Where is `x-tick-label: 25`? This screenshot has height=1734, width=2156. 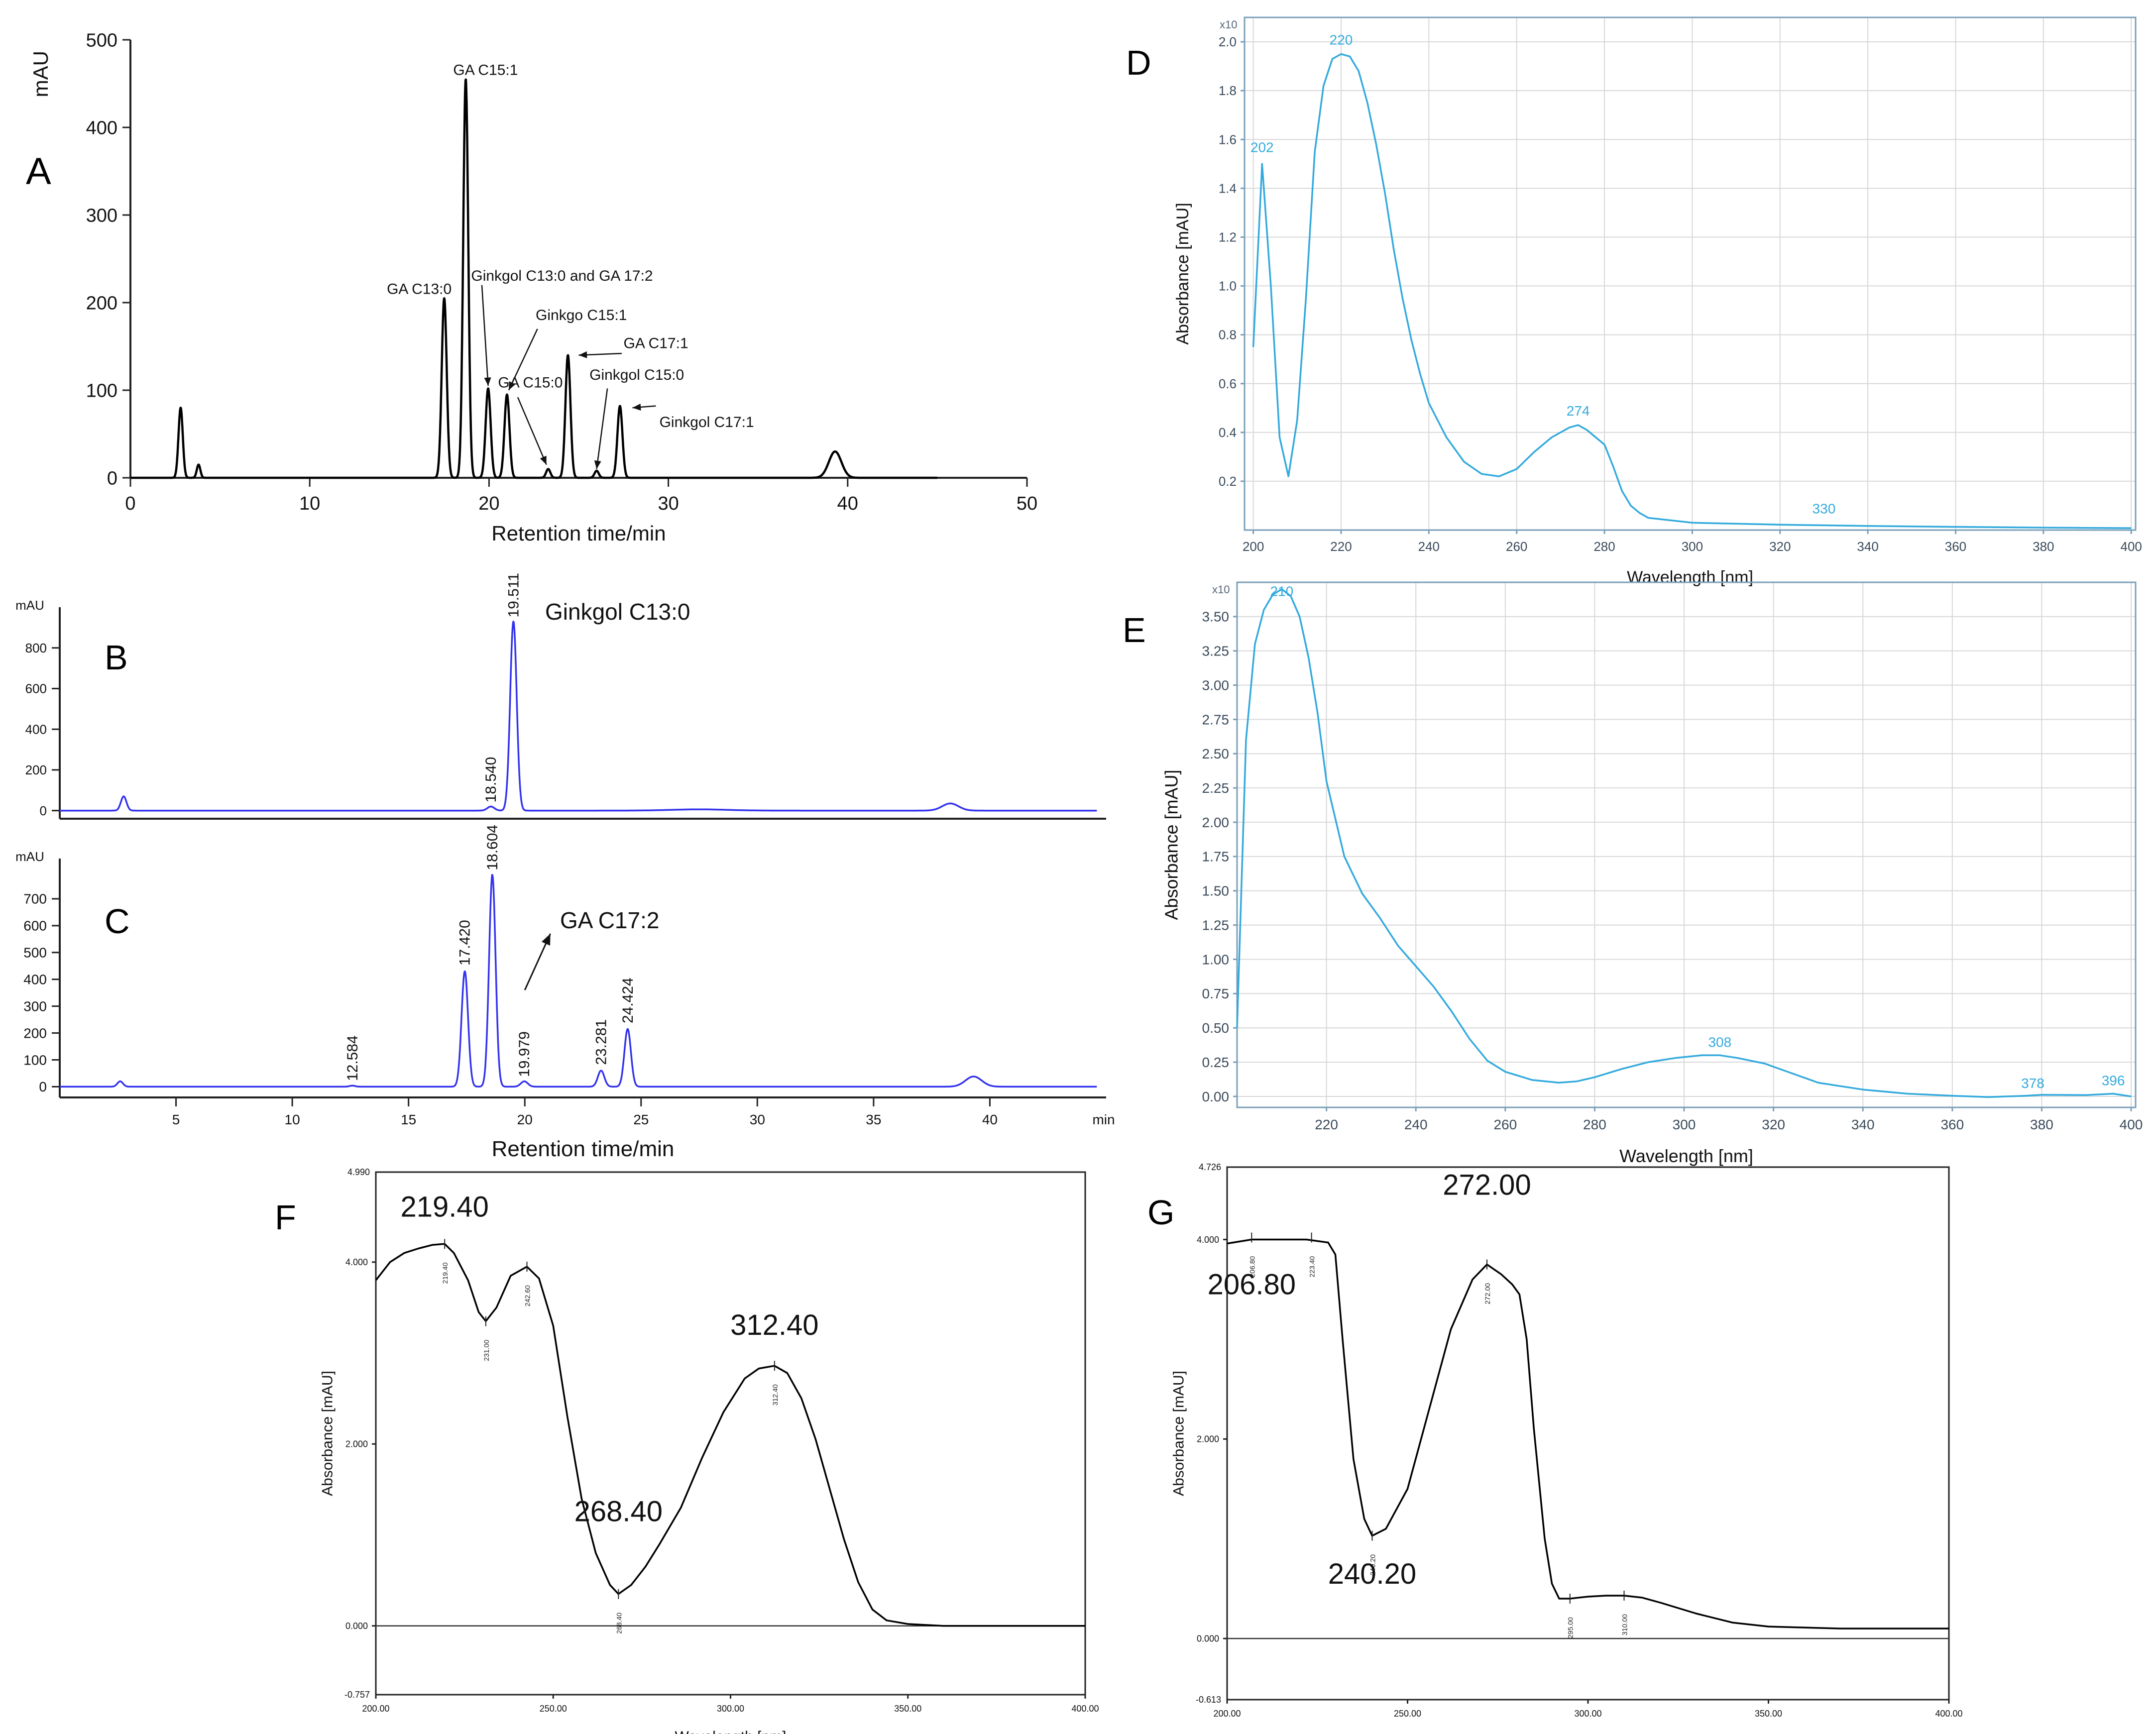 x-tick-label: 25 is located at coordinates (641, 1119).